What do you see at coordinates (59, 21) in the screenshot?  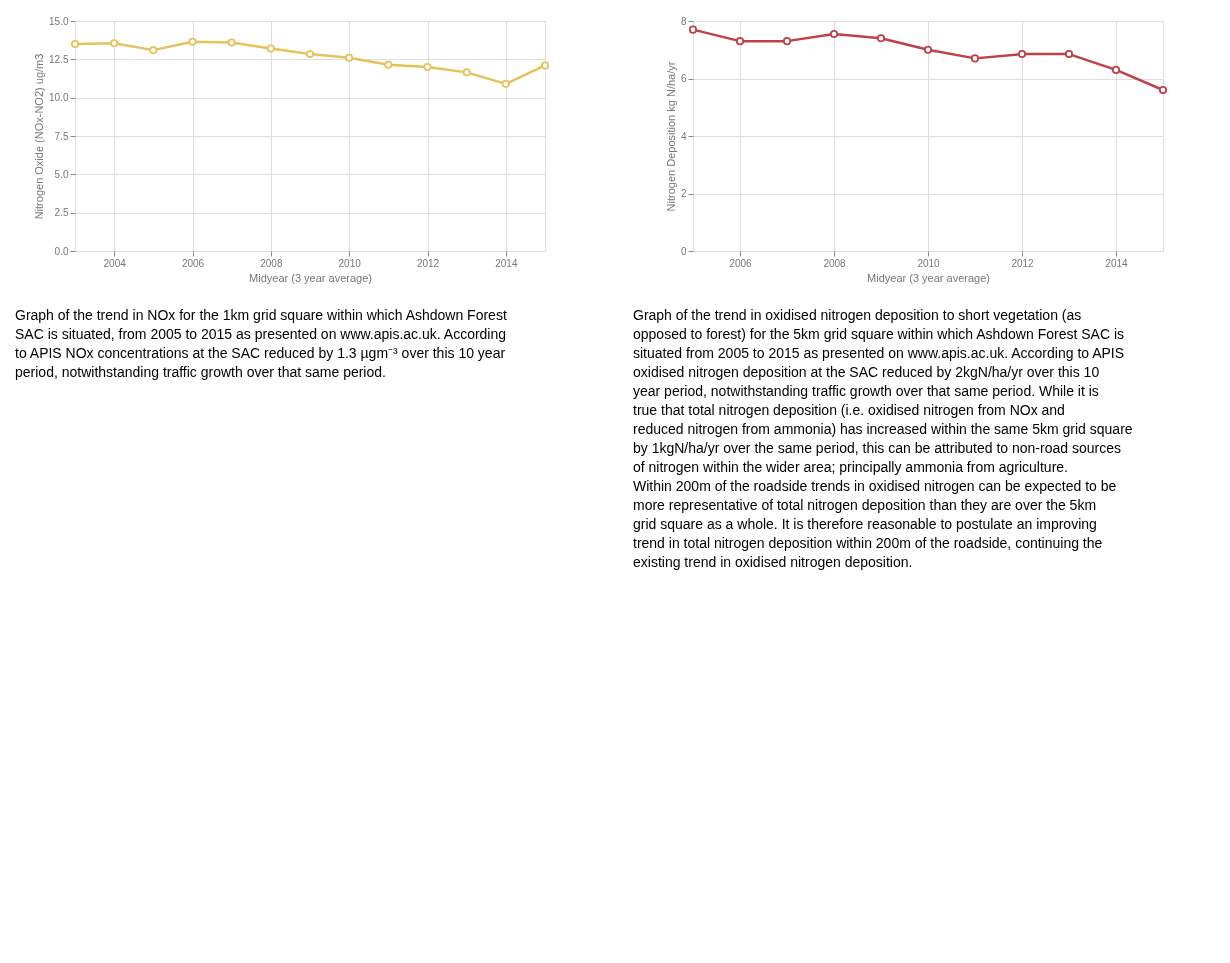 I see `y-tick-label: 15.0` at bounding box center [59, 21].